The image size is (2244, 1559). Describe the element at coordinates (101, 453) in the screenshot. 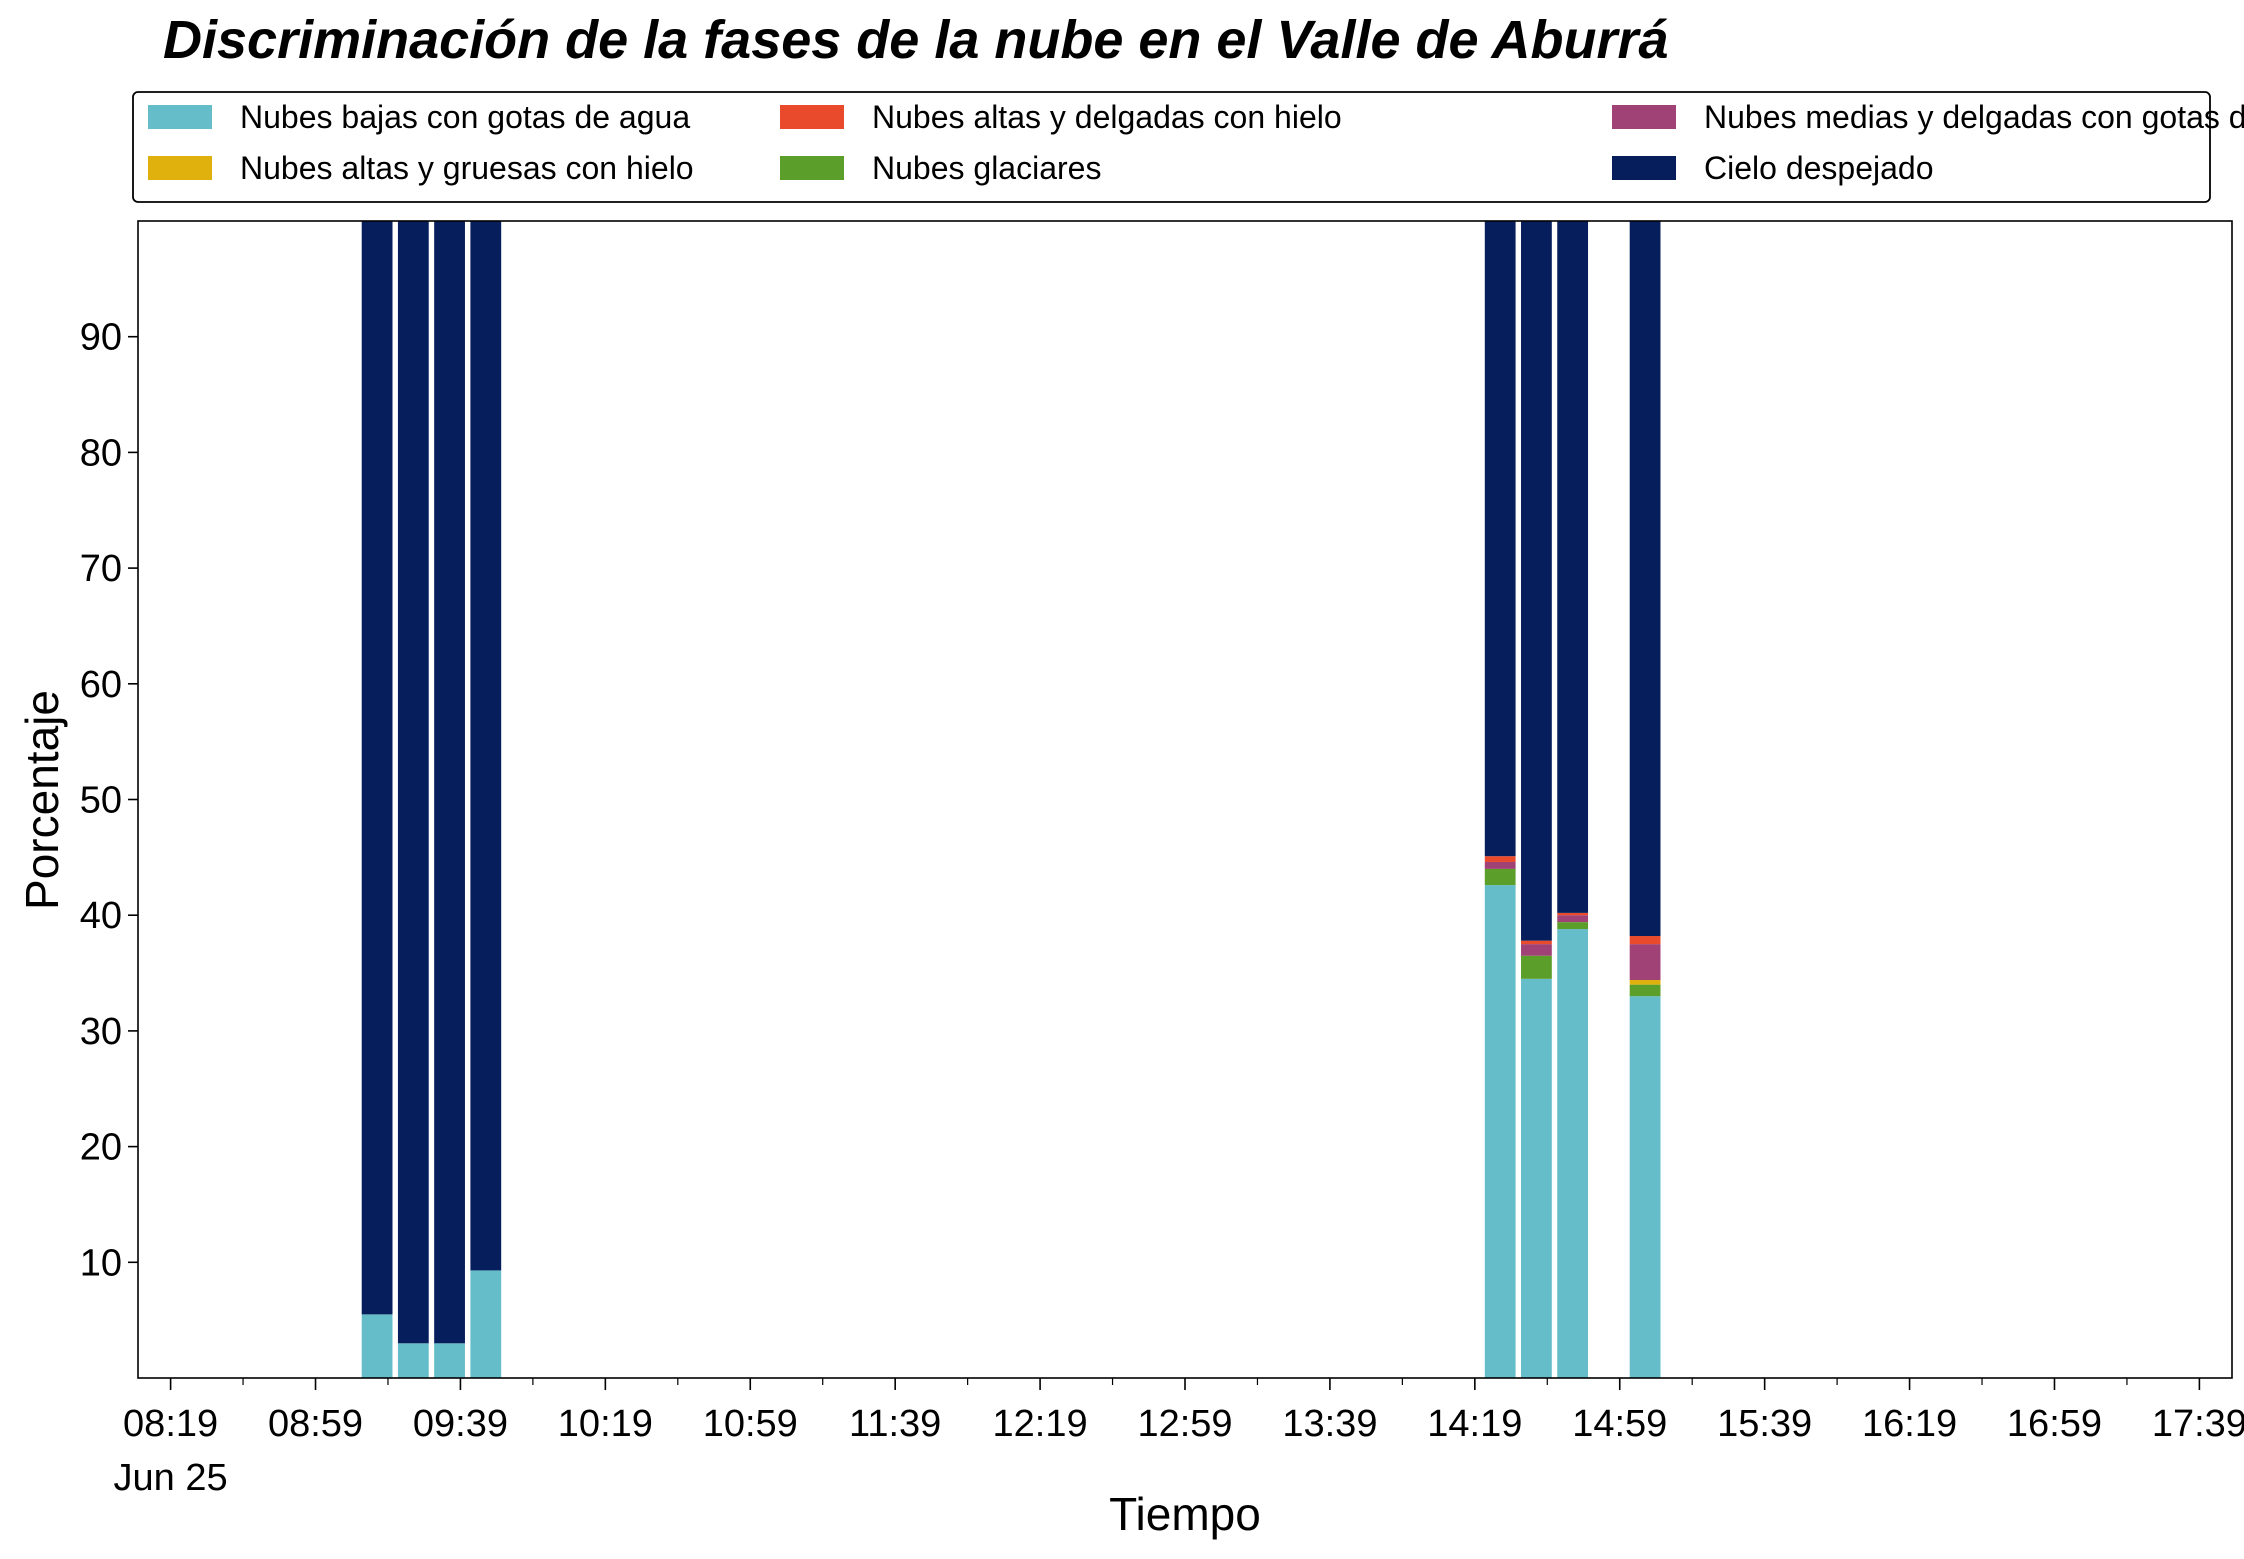

I see `y-tick-label: 80` at that location.